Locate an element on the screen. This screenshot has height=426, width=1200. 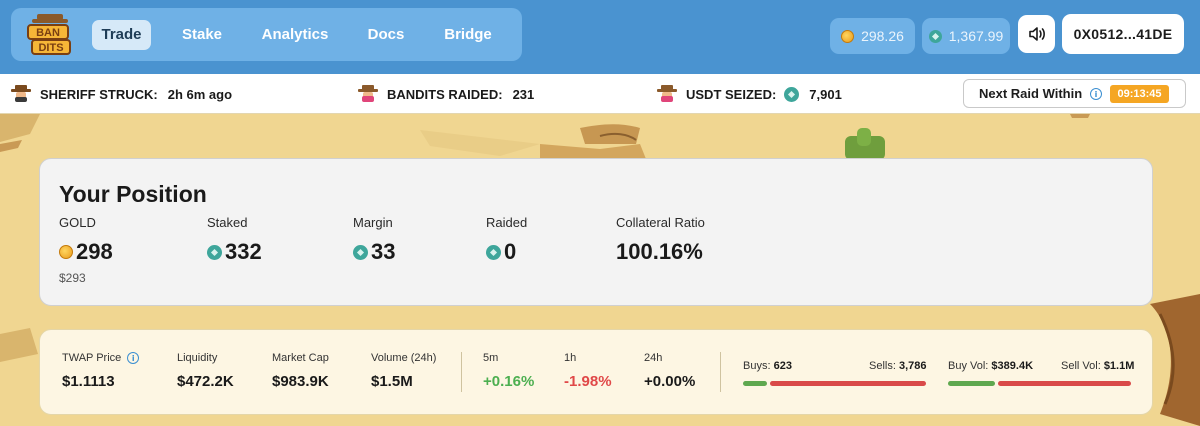
next-raid-label: Next Raid Within is located at coordinates (1031, 93).